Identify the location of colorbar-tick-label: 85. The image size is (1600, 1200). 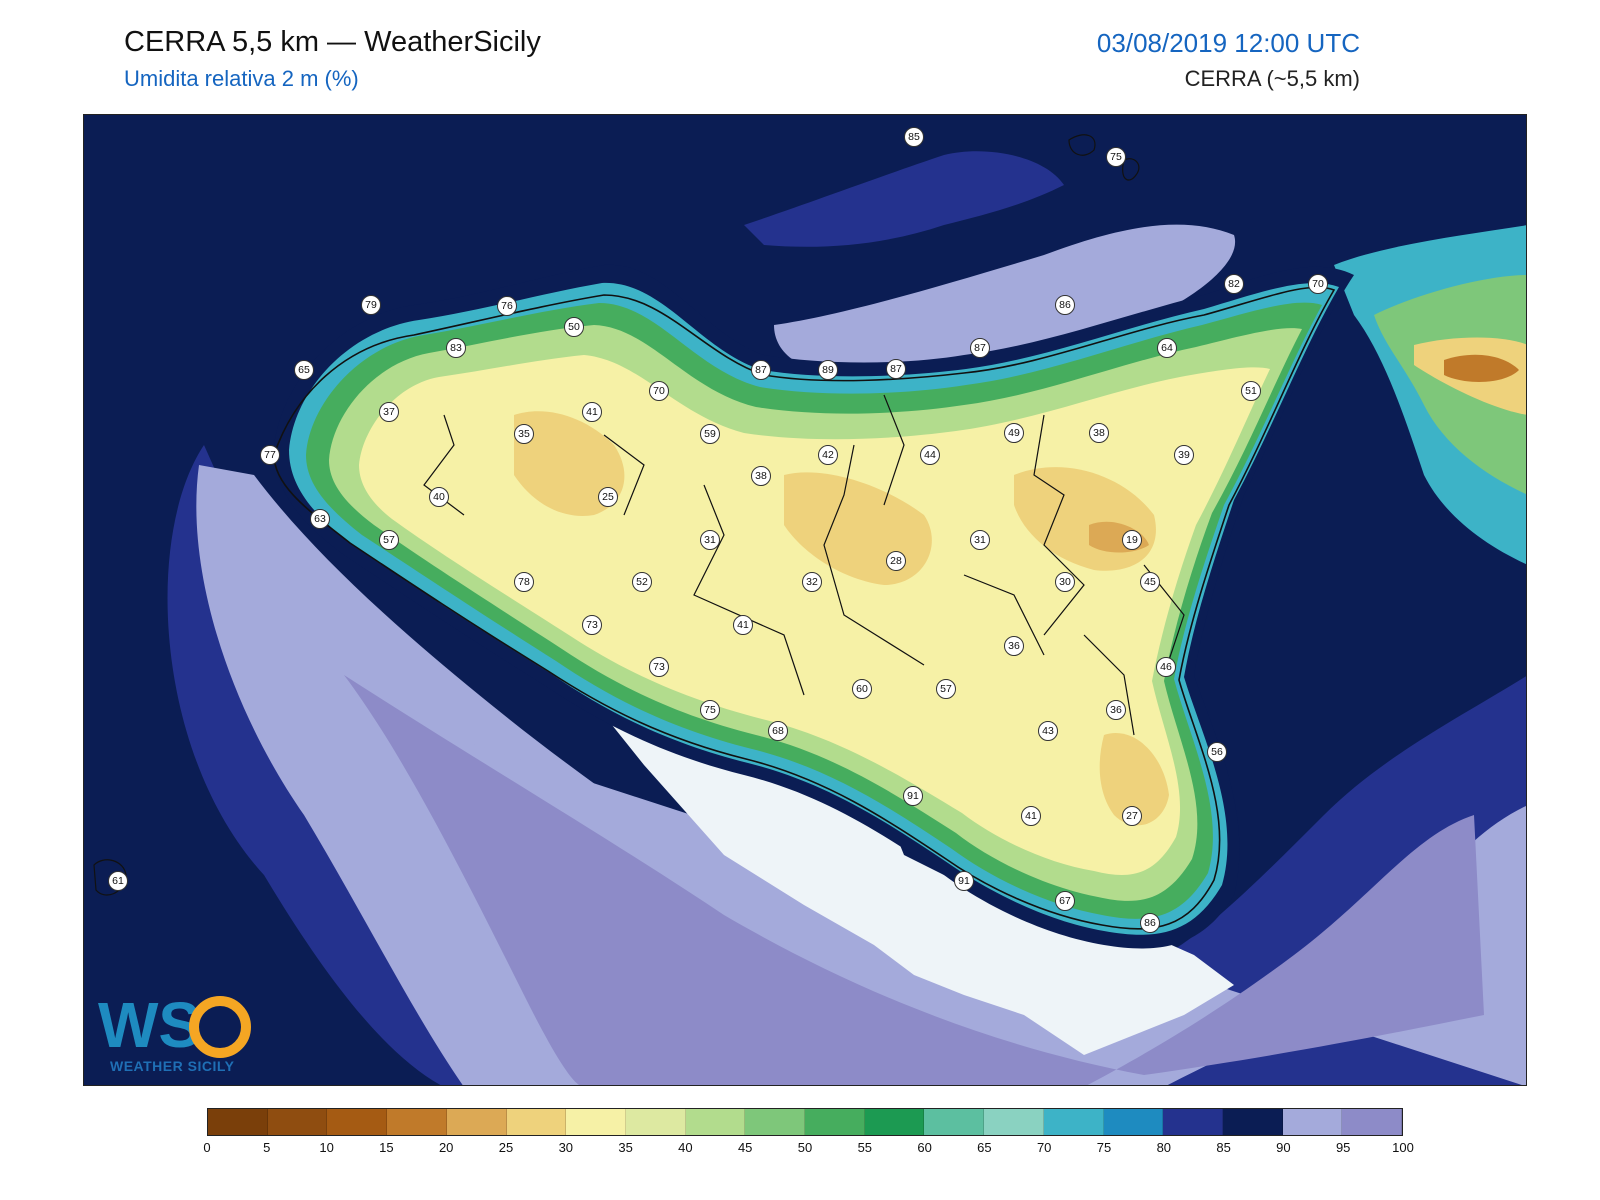
(1223, 1147).